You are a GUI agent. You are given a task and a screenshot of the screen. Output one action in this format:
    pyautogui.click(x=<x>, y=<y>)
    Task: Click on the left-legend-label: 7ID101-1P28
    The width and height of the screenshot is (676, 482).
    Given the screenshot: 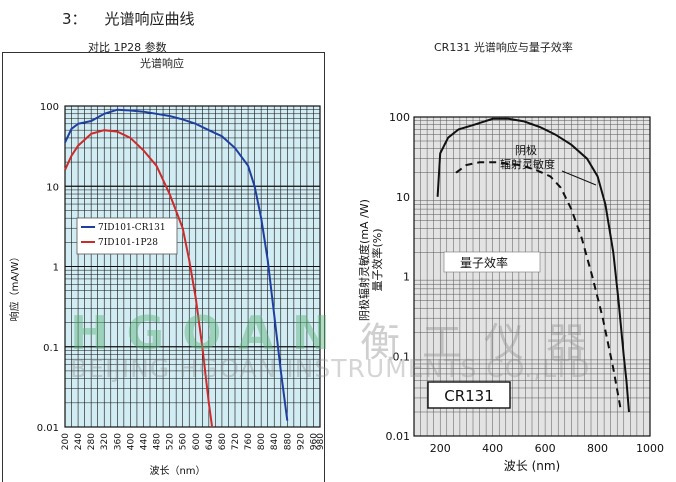 What is the action you would take?
    pyautogui.click(x=128, y=243)
    